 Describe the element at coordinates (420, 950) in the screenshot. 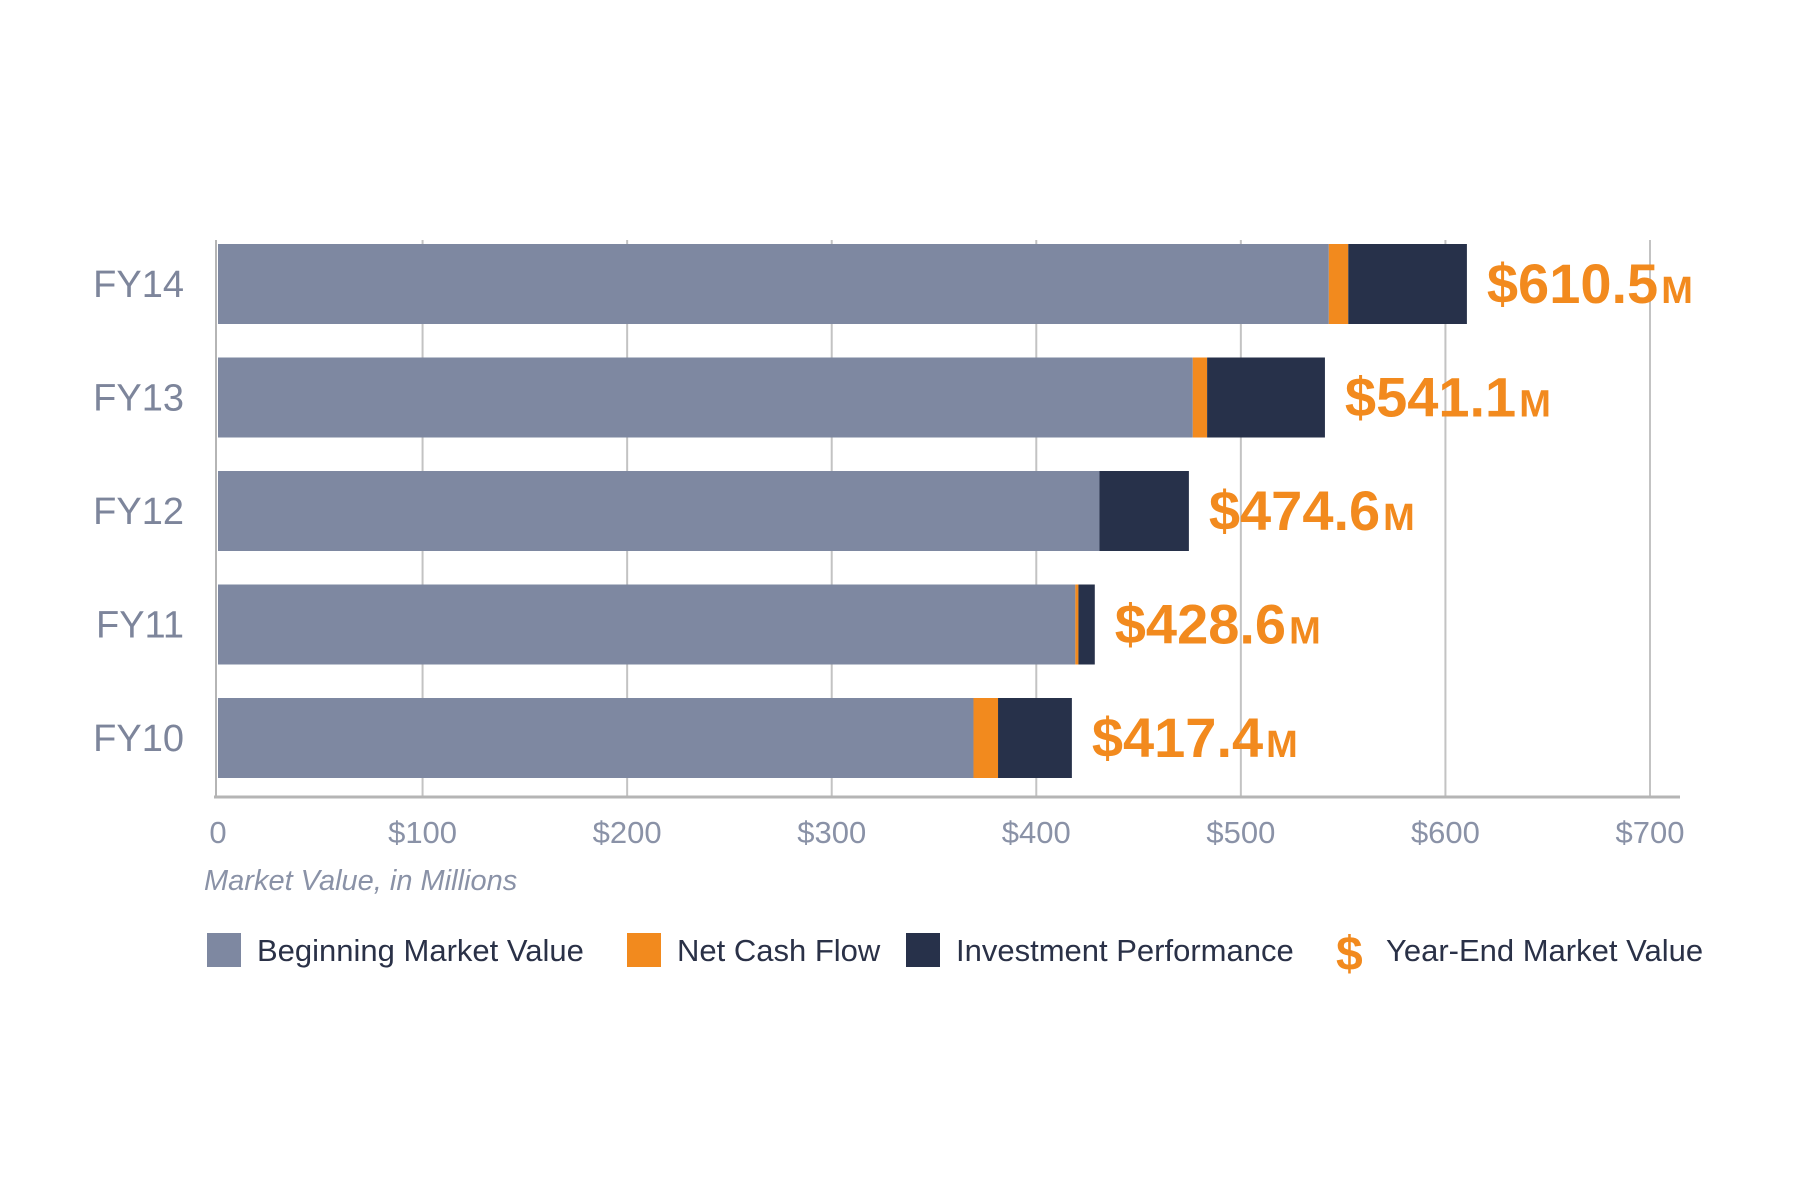

I see `legend-label: Beginning Market Value` at that location.